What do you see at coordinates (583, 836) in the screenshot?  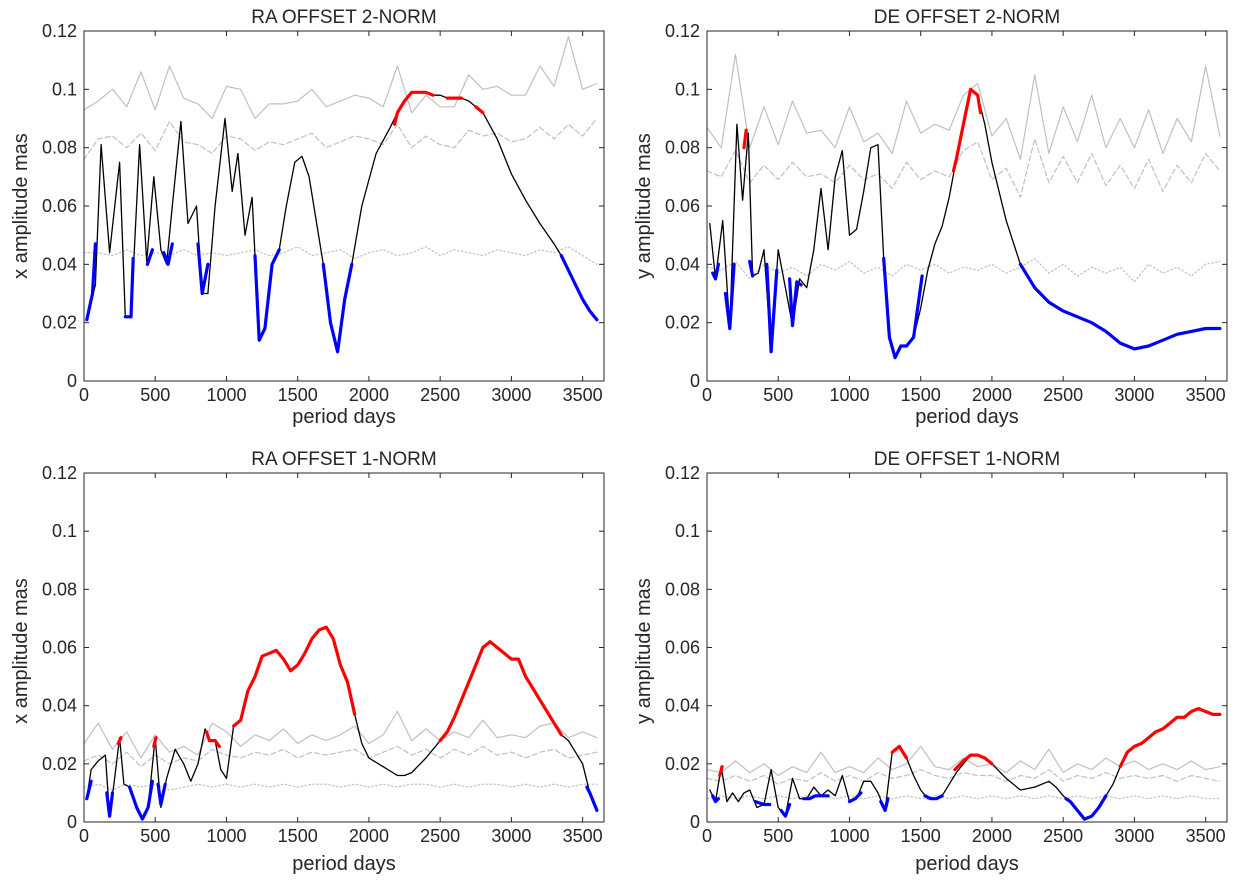 I see `x-tick-label: 3500` at bounding box center [583, 836].